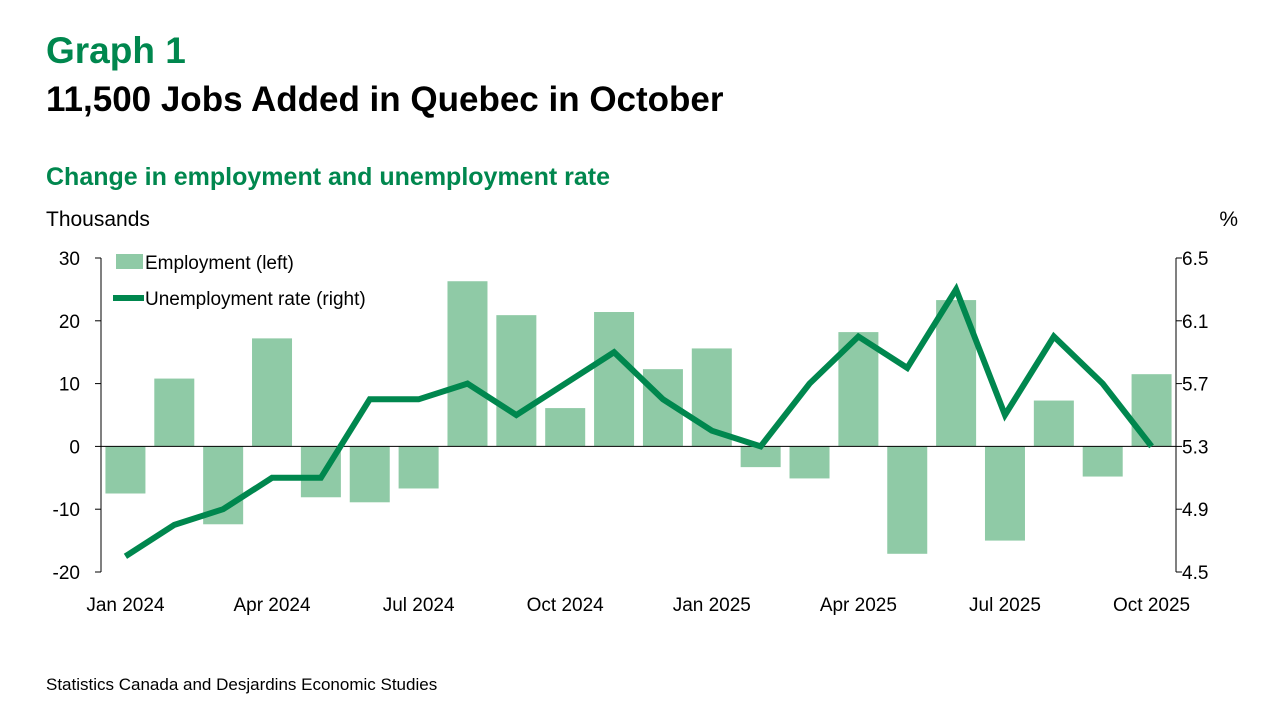 The width and height of the screenshot is (1280, 720). Describe the element at coordinates (125, 605) in the screenshot. I see `x-tick-label: Jan 2024` at that location.